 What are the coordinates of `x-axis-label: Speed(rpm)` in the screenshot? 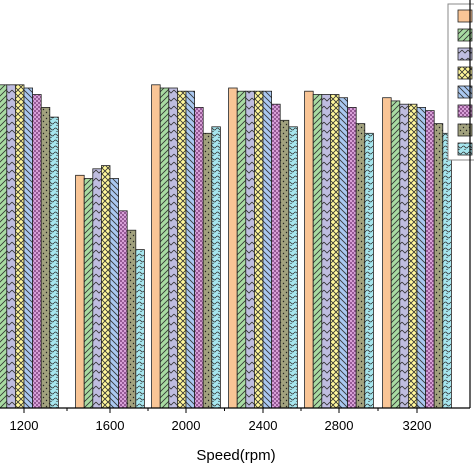 It's located at (235, 455).